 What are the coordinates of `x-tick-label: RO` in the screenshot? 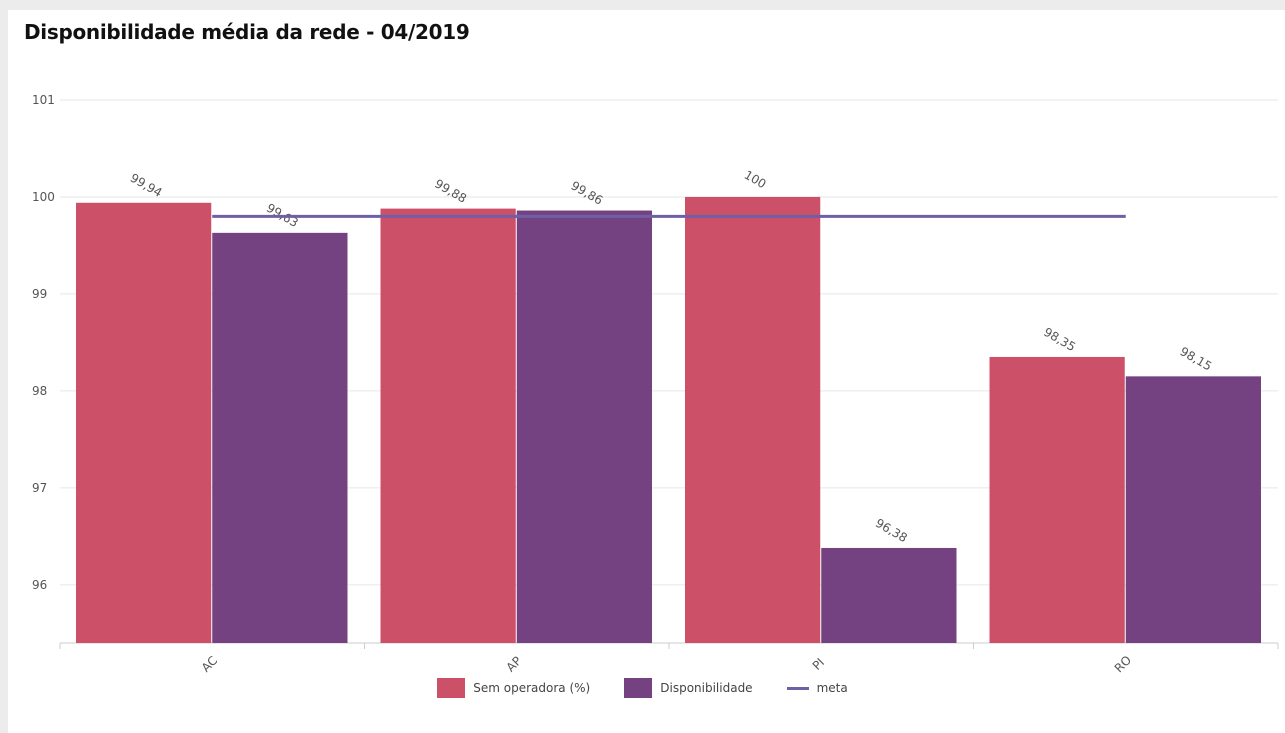 It's located at (1123, 664).